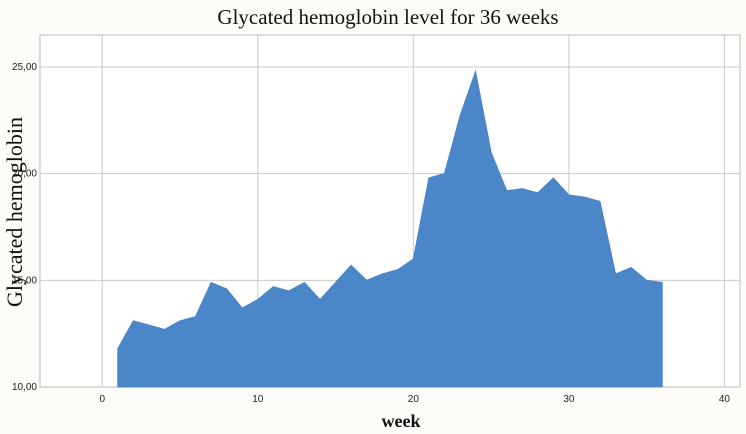 Image resolution: width=746 pixels, height=434 pixels. Describe the element at coordinates (258, 399) in the screenshot. I see `x-tick-label: 10` at that location.